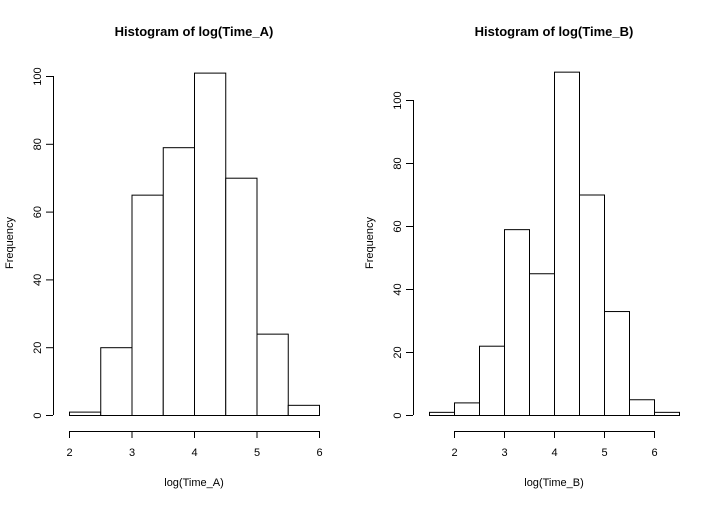 Image resolution: width=720 pixels, height=509 pixels. I want to click on x-axis-label: log(Time_A), so click(194, 483).